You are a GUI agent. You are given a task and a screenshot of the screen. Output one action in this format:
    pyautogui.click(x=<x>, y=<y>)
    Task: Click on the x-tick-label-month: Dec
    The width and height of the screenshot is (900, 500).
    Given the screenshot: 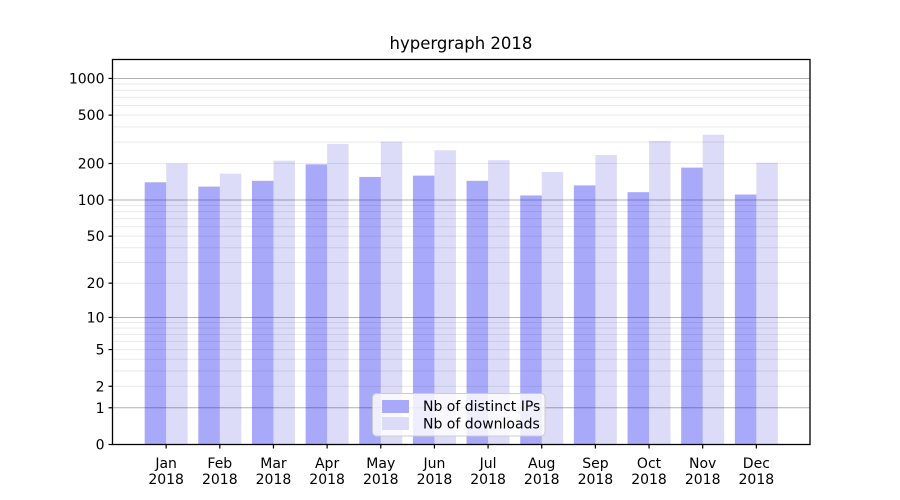 What is the action you would take?
    pyautogui.click(x=756, y=464)
    